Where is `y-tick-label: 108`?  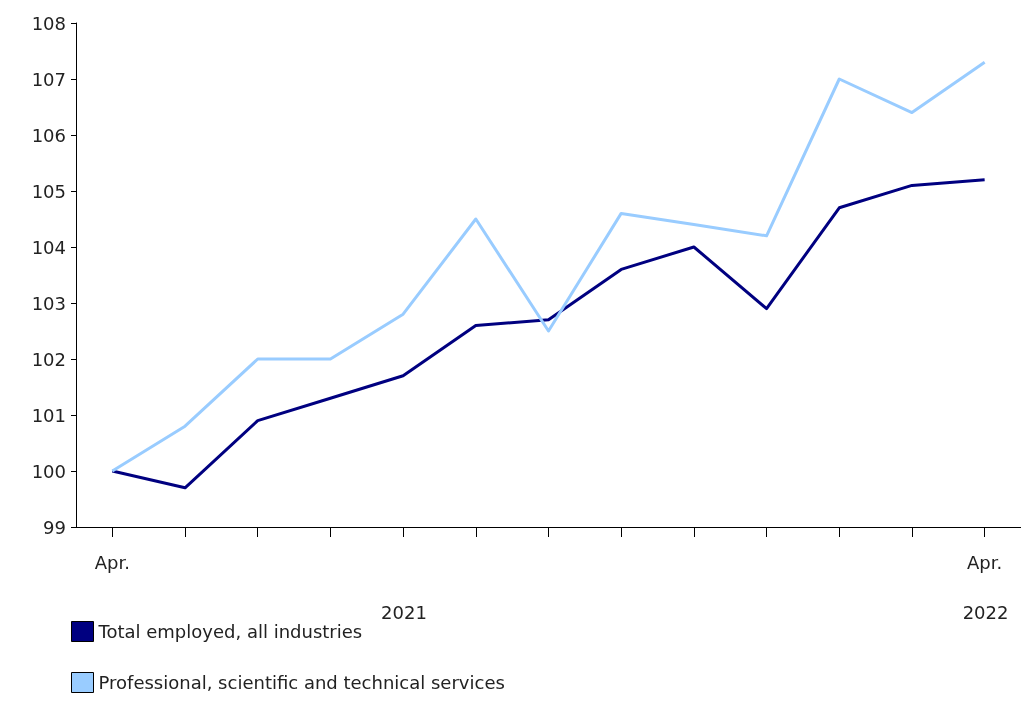
y-tick-label: 108 is located at coordinates (48, 23).